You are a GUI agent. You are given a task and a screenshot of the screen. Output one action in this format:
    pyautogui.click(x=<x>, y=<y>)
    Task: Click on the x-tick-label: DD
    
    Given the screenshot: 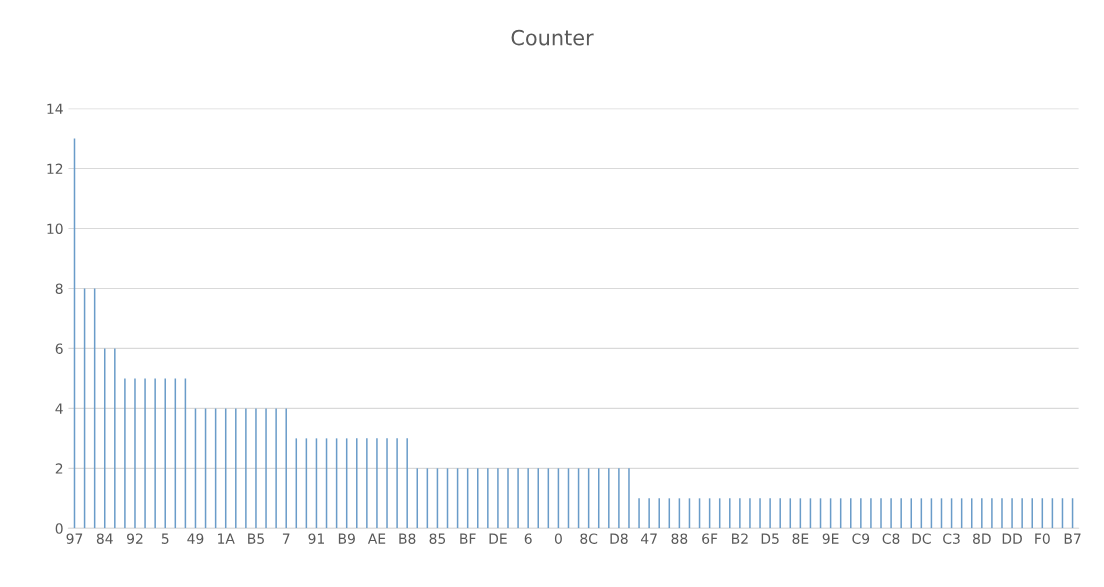 What is the action you would take?
    pyautogui.click(x=1012, y=538)
    